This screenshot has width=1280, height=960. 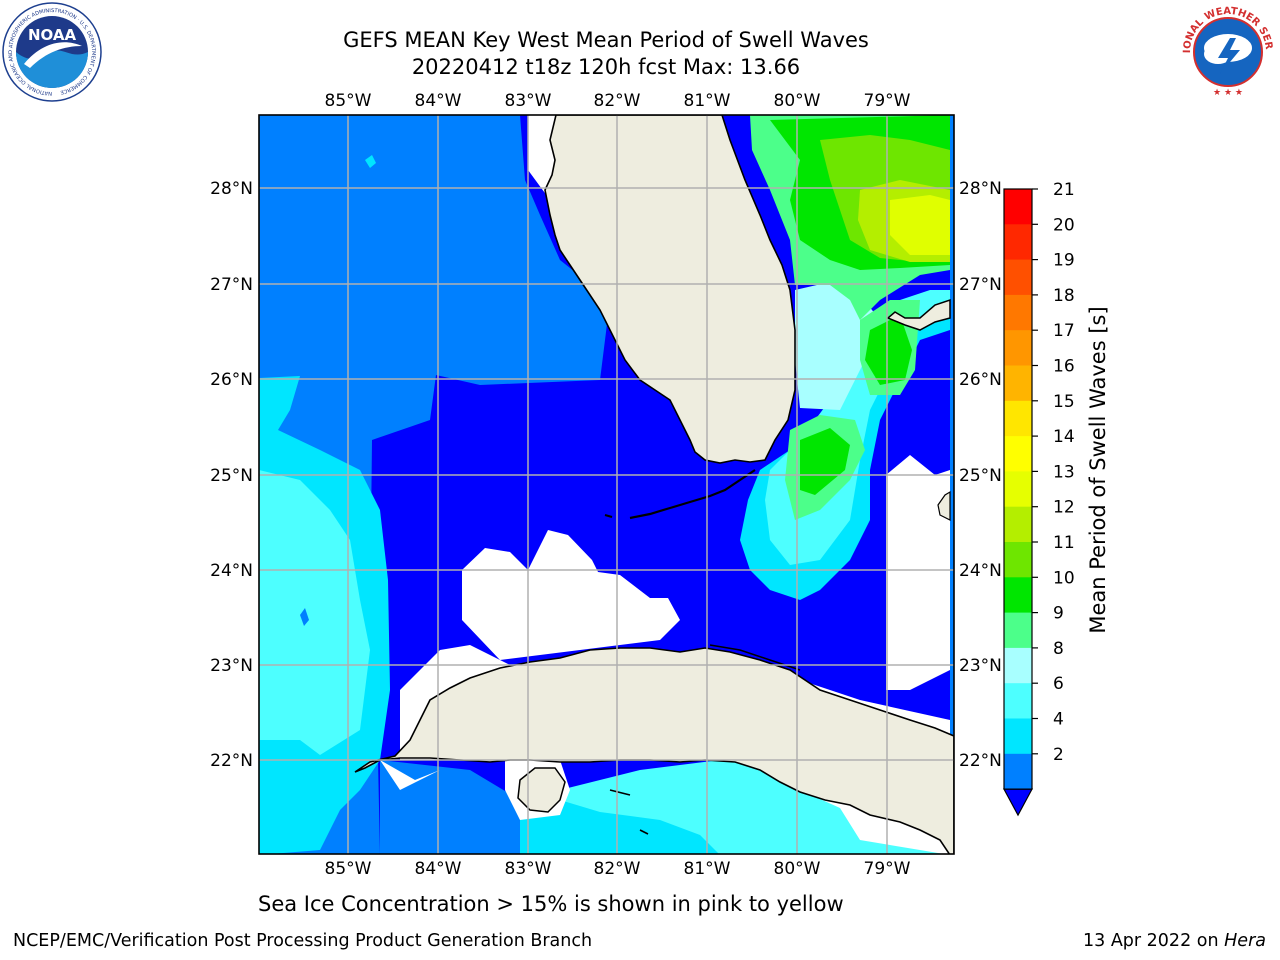 I want to click on lon-label-bottom: 82°W, so click(x=617, y=869).